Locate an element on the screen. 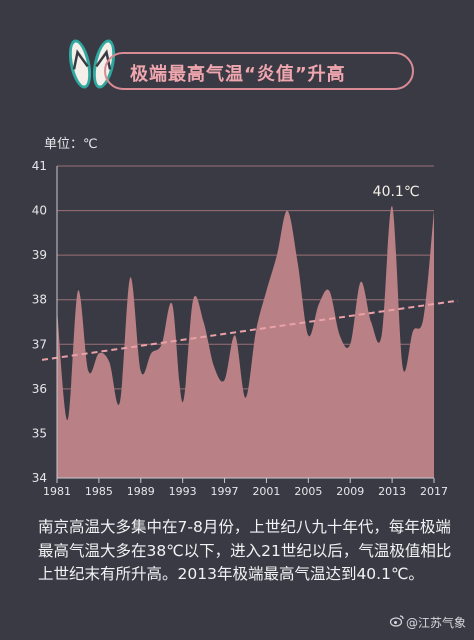 This screenshot has width=474, height=640. x-tick-label: 2013 is located at coordinates (392, 491).